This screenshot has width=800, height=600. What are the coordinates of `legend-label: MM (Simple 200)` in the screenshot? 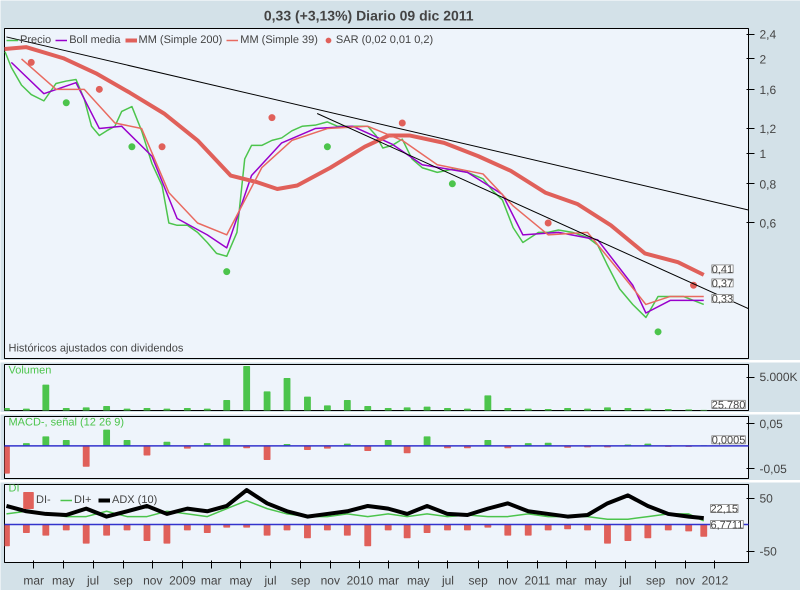 It's located at (180, 40).